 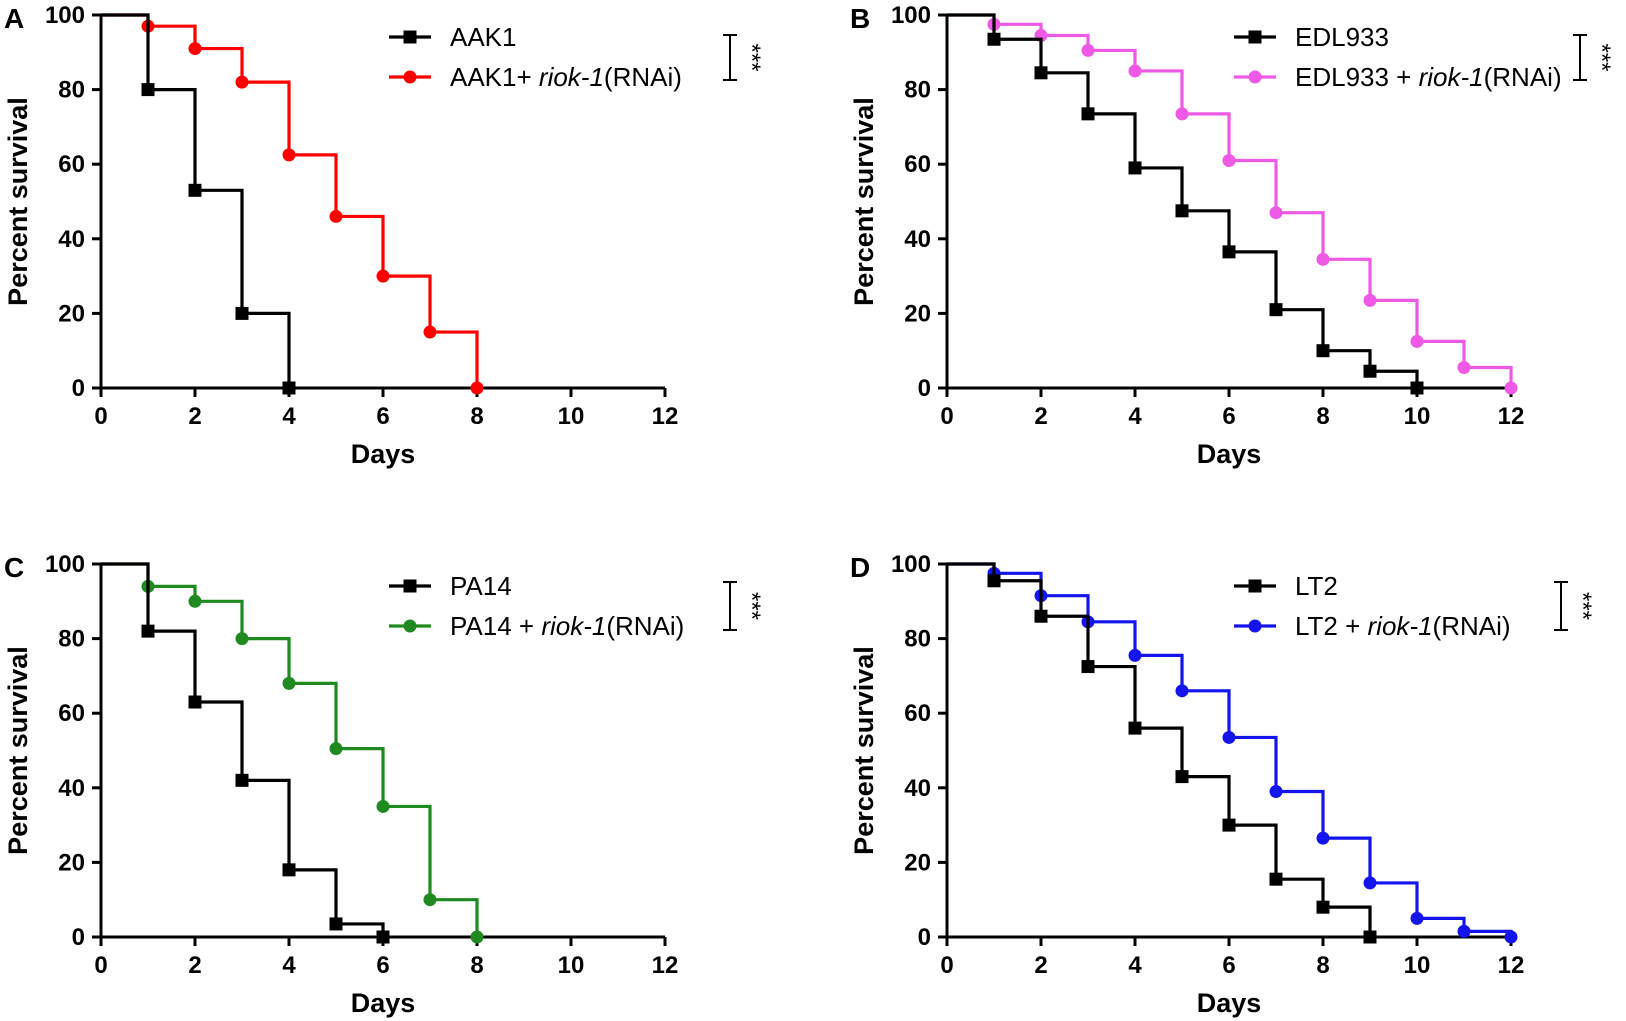 I want to click on panel-b-legend-2-label: EDL933 + riok-1(RNAi), so click(x=1428, y=77).